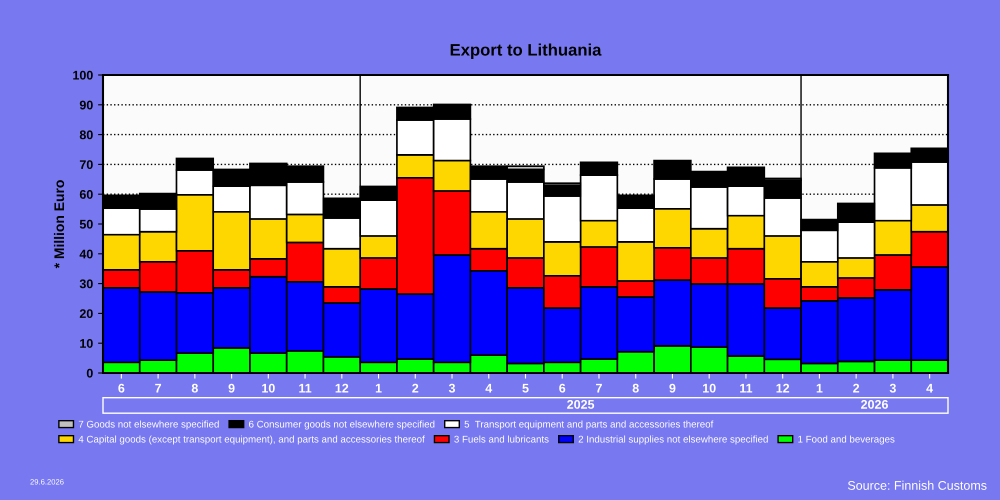  What do you see at coordinates (86, 165) in the screenshot?
I see `y-tick-label: 70` at bounding box center [86, 165].